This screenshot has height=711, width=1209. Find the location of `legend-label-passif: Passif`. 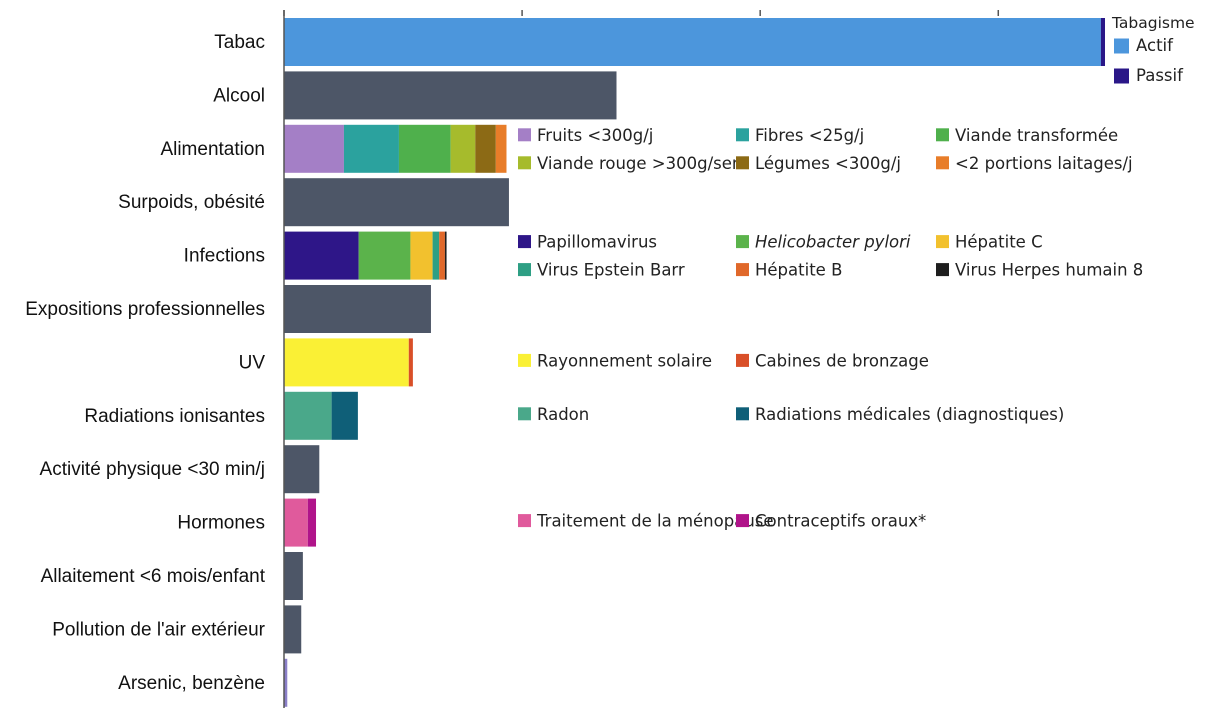

legend-label-passif: Passif is located at coordinates (1160, 75).